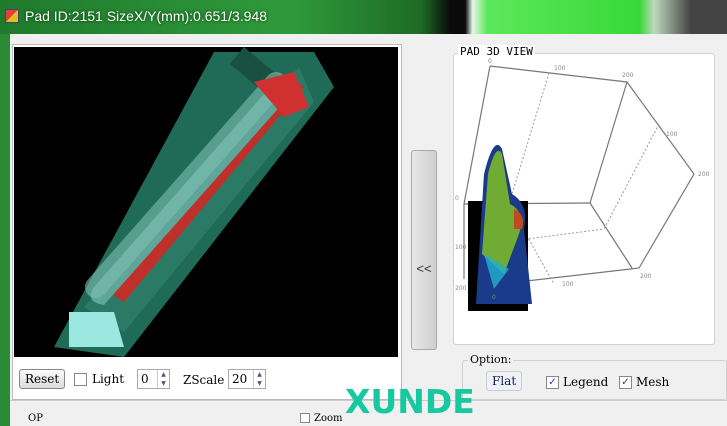  I want to click on light-checkbox: Light, so click(99, 379).